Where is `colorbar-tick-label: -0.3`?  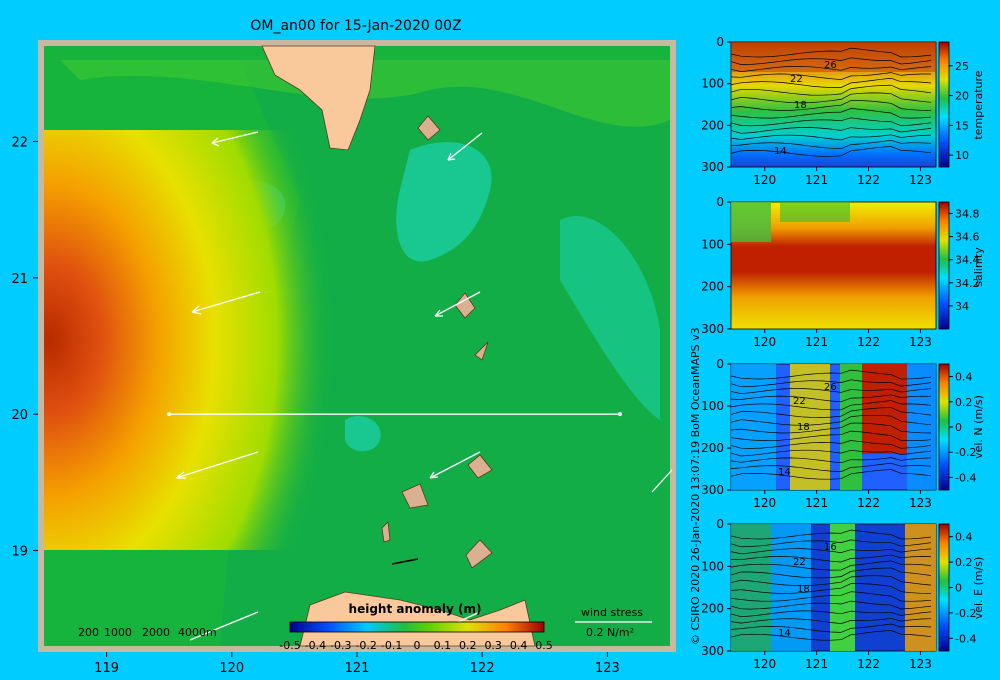 colorbar-tick-label: -0.3 is located at coordinates (340, 645).